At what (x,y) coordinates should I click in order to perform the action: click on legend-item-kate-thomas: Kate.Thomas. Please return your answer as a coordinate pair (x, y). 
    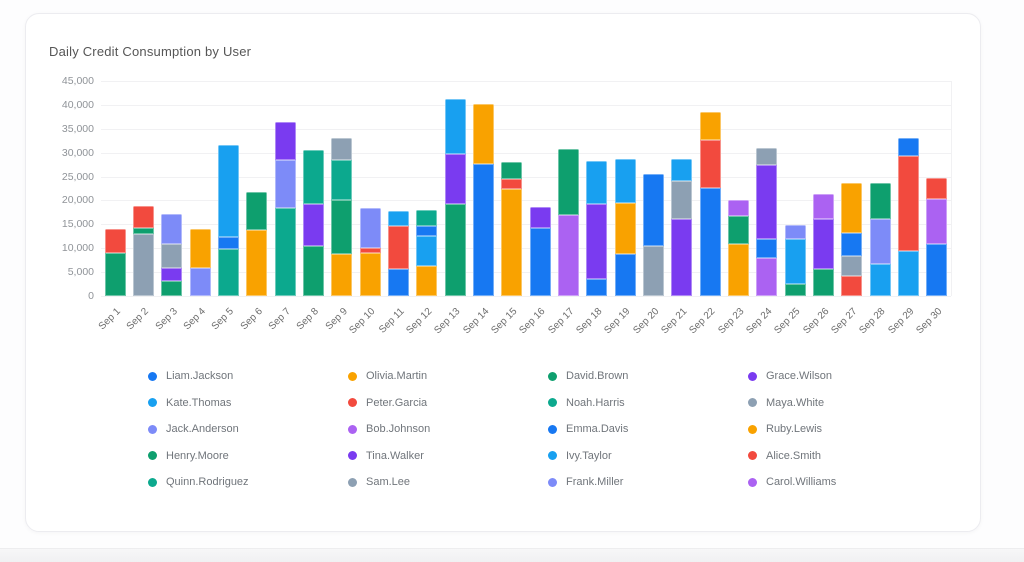
    Looking at the image, I should click on (248, 403).